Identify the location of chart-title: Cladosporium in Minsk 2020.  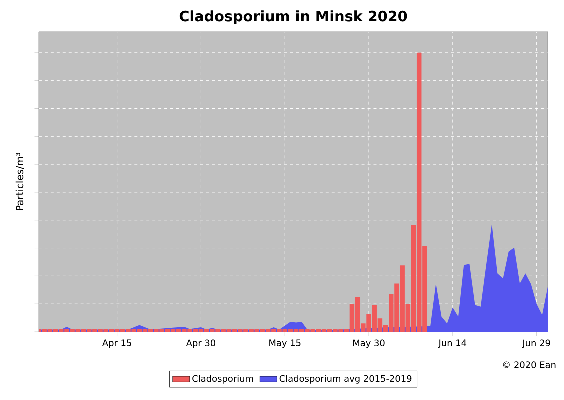
(294, 17).